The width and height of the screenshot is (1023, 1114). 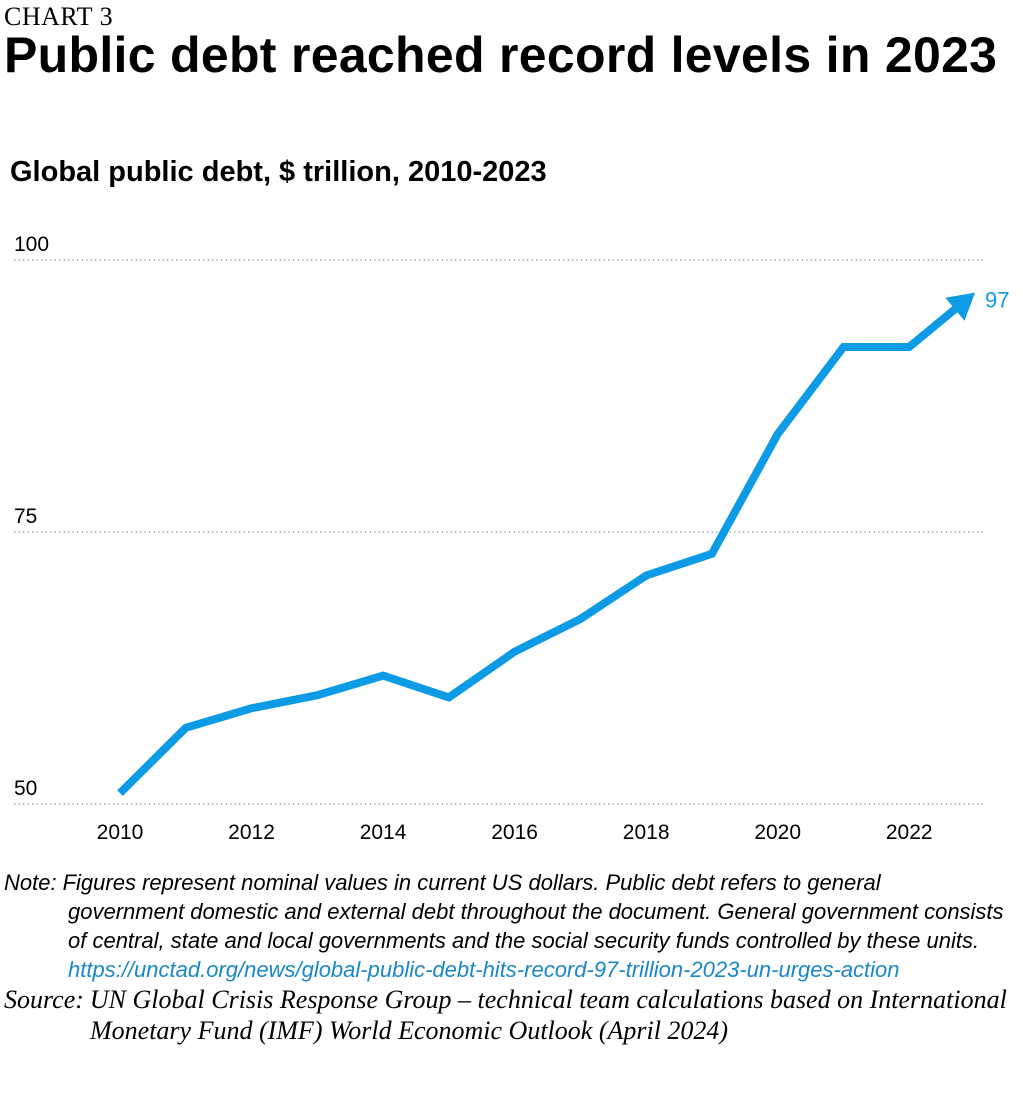 What do you see at coordinates (997, 300) in the screenshot?
I see `series-end-label: 97` at bounding box center [997, 300].